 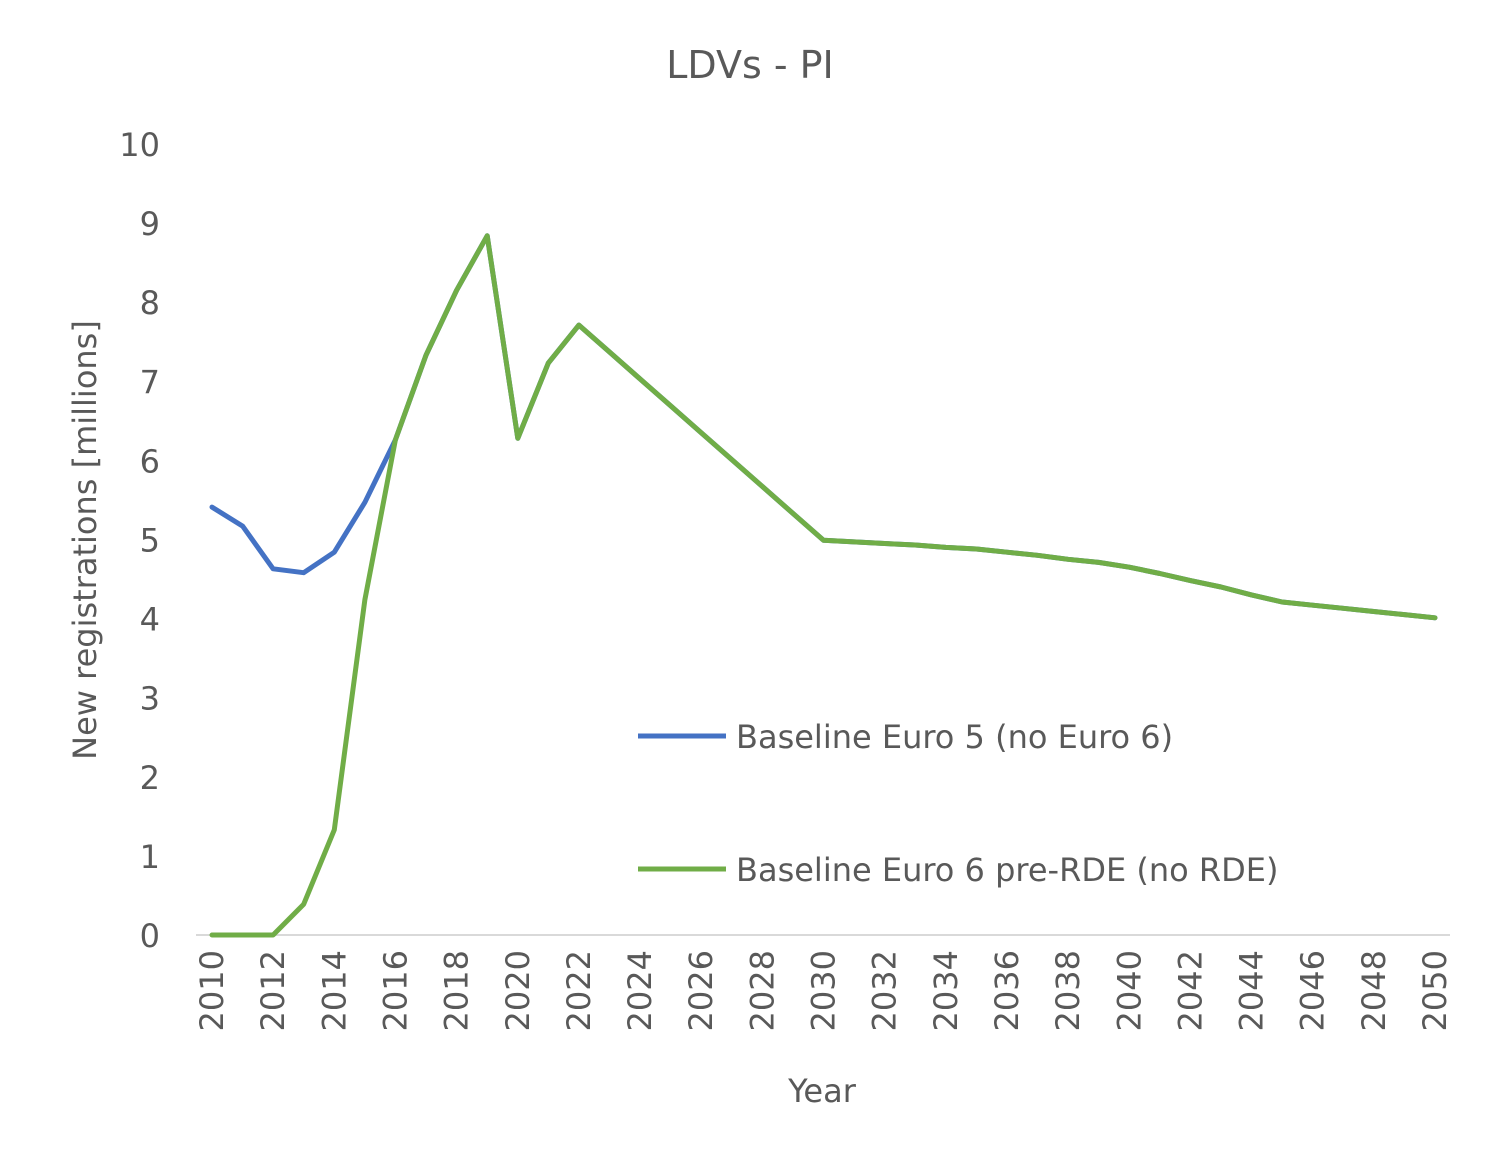 What do you see at coordinates (946, 990) in the screenshot?
I see `x-tick-label: 2034` at bounding box center [946, 990].